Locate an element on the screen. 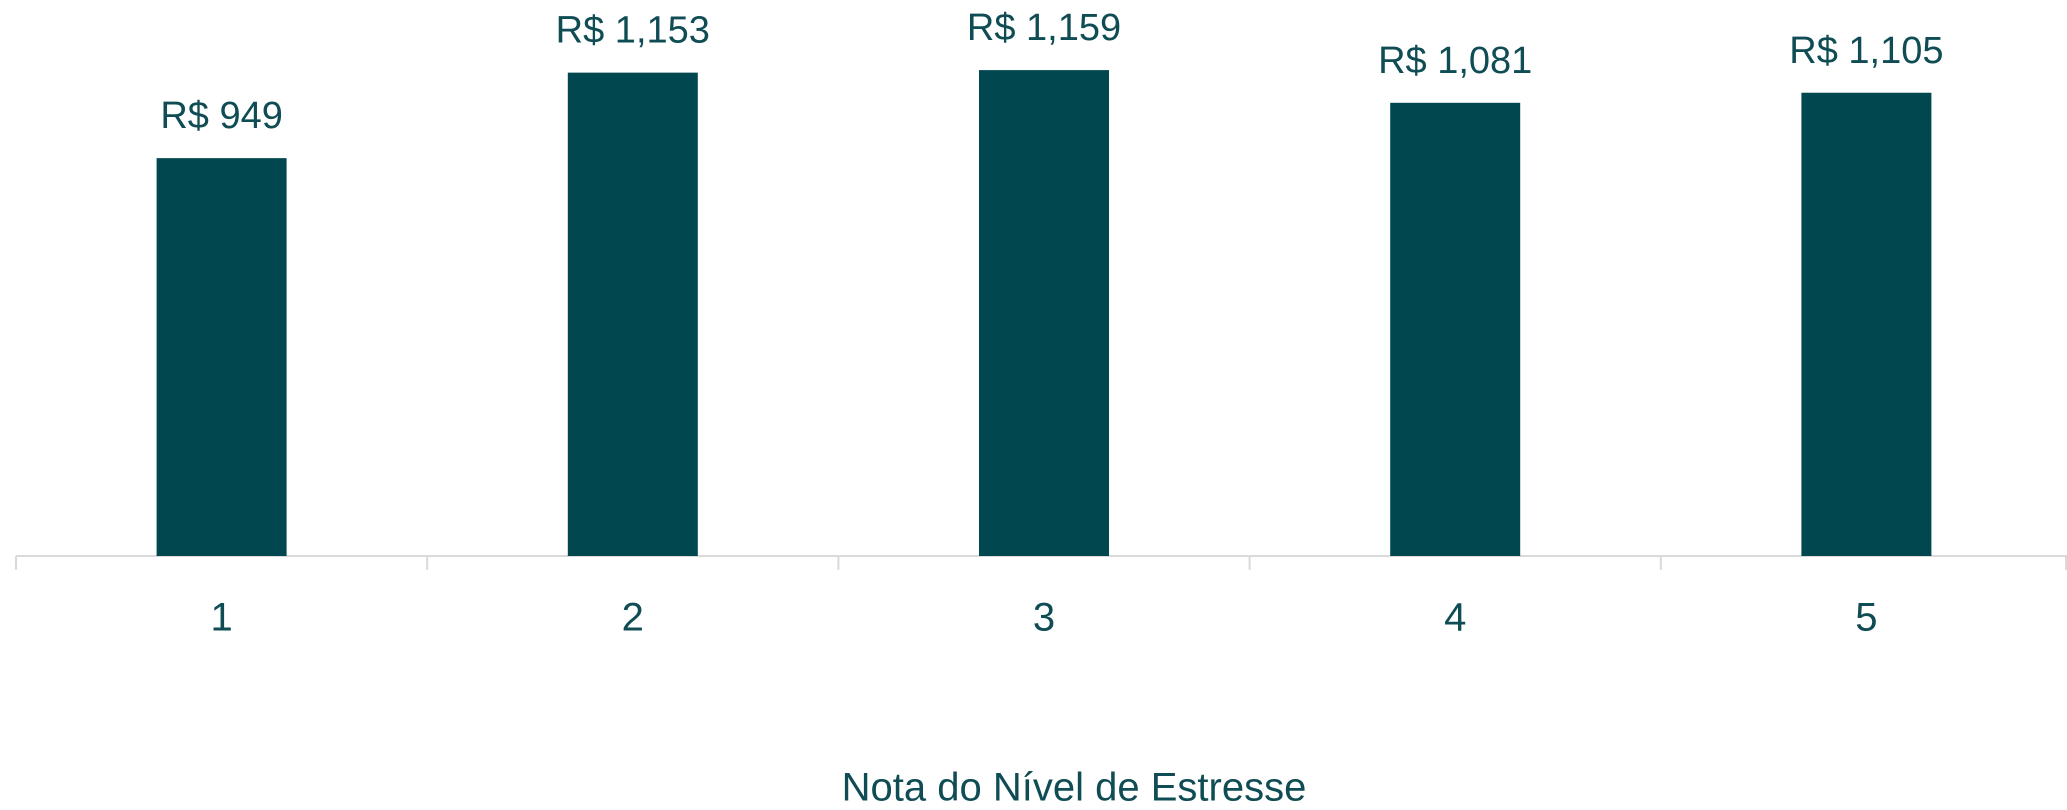  x-axis-title: Nota do Nível de Estresse is located at coordinates (1074, 788).